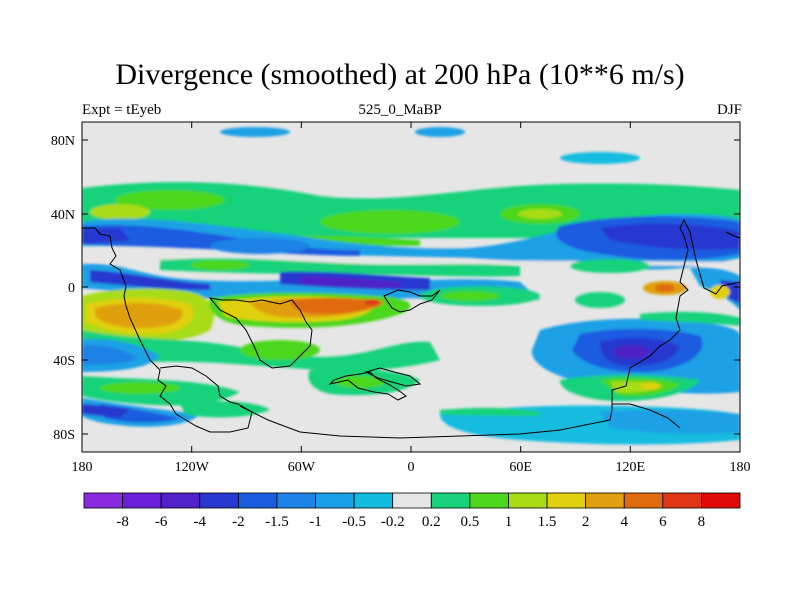  Describe the element at coordinates (410, 522) in the screenshot. I see `colorbar-labels: -8 -6 -4 -2 -1.5 -1 -0.5 -0.2 0.2 0.5 1 1.5 2 4 6 8` at that location.